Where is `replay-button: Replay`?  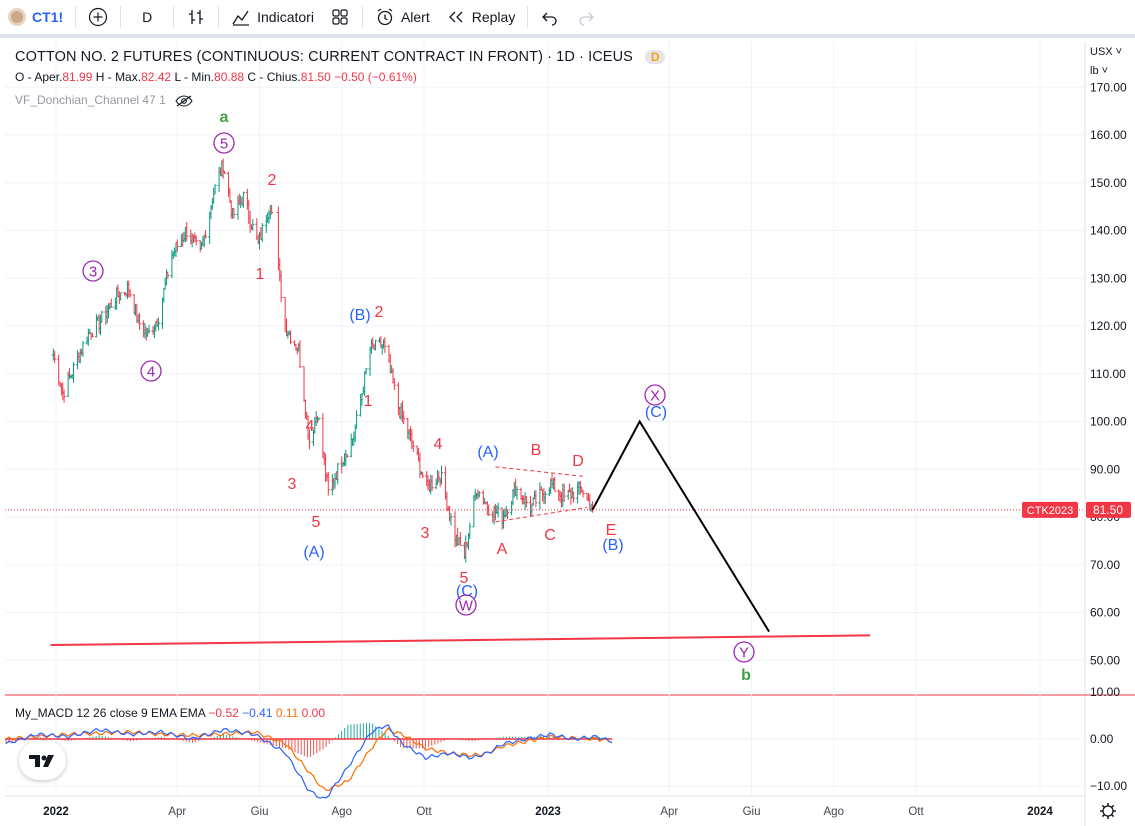 replay-button: Replay is located at coordinates (481, 17).